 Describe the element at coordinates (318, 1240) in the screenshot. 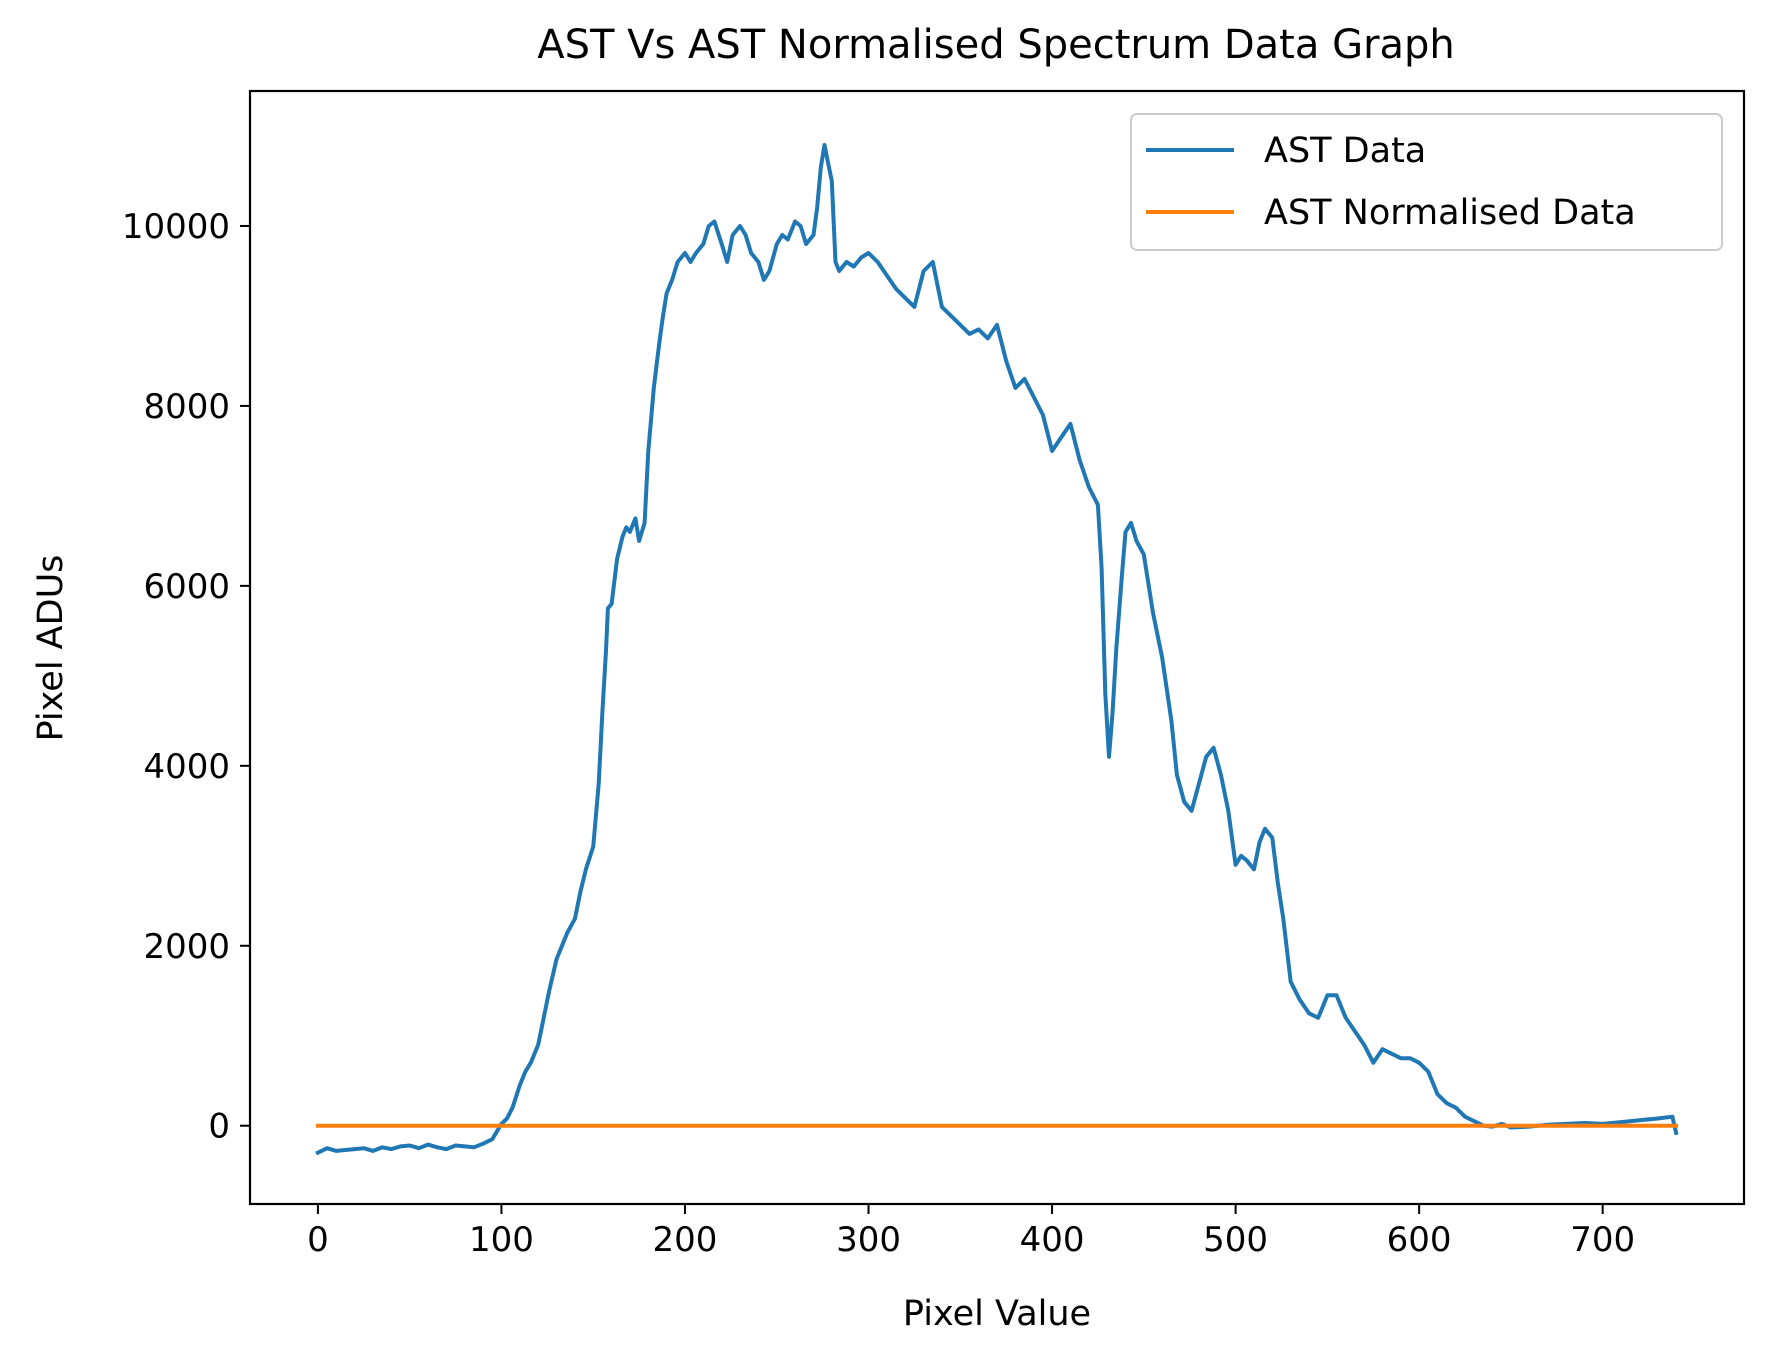

I see `x-tick-label: 0` at that location.